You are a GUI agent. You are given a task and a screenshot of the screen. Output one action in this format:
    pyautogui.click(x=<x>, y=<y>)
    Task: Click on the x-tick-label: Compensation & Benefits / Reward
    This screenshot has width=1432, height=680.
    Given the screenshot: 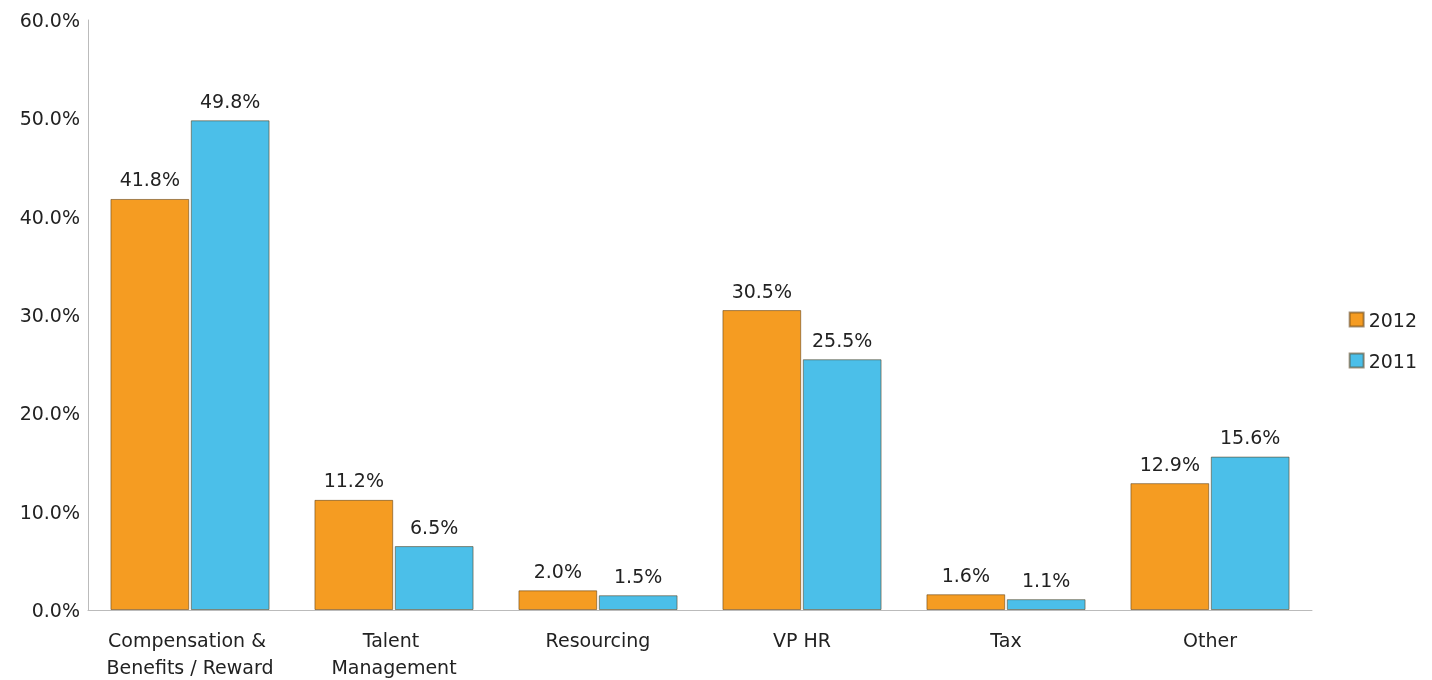 What is the action you would take?
    pyautogui.click(x=190, y=653)
    